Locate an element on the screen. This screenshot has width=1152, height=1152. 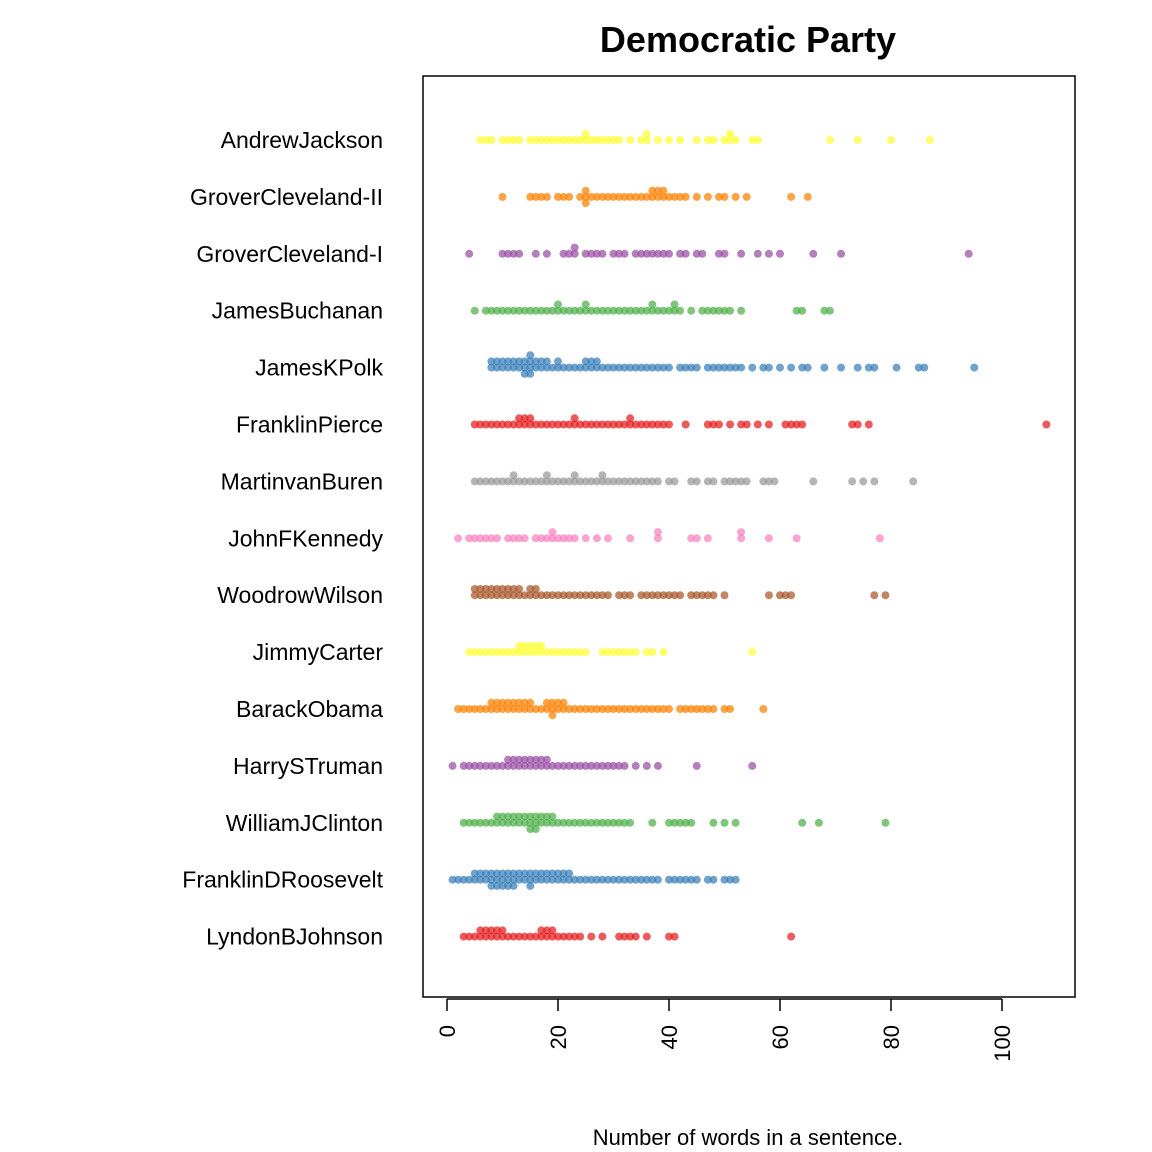
x-tick-label: 100 is located at coordinates (1002, 1043).